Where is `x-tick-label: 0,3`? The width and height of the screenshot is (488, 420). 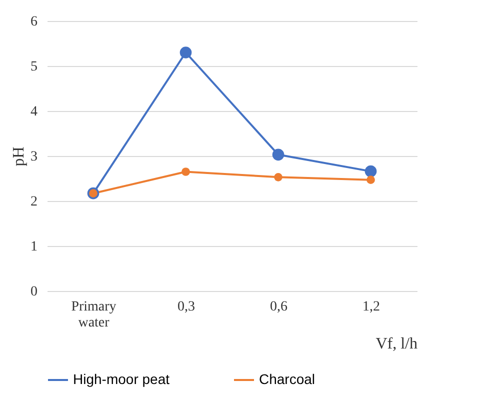
x-tick-label: 0,3 is located at coordinates (186, 307).